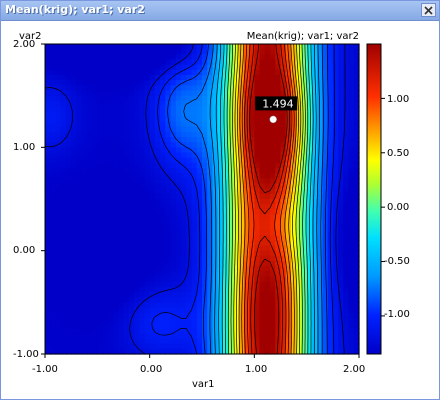 The image size is (440, 400). I want to click on marker-dot, so click(273, 119).